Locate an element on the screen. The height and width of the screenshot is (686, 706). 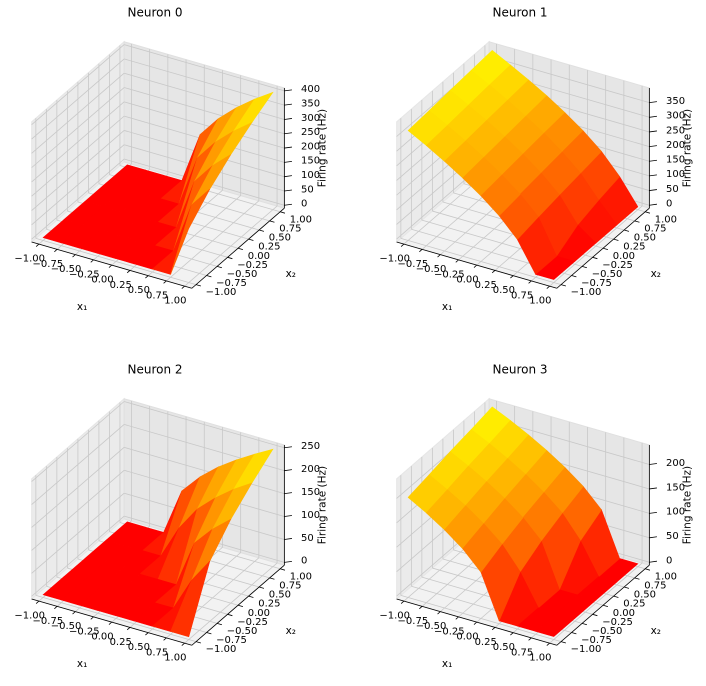
x-tick-label: 0.75 is located at coordinates (522, 652).